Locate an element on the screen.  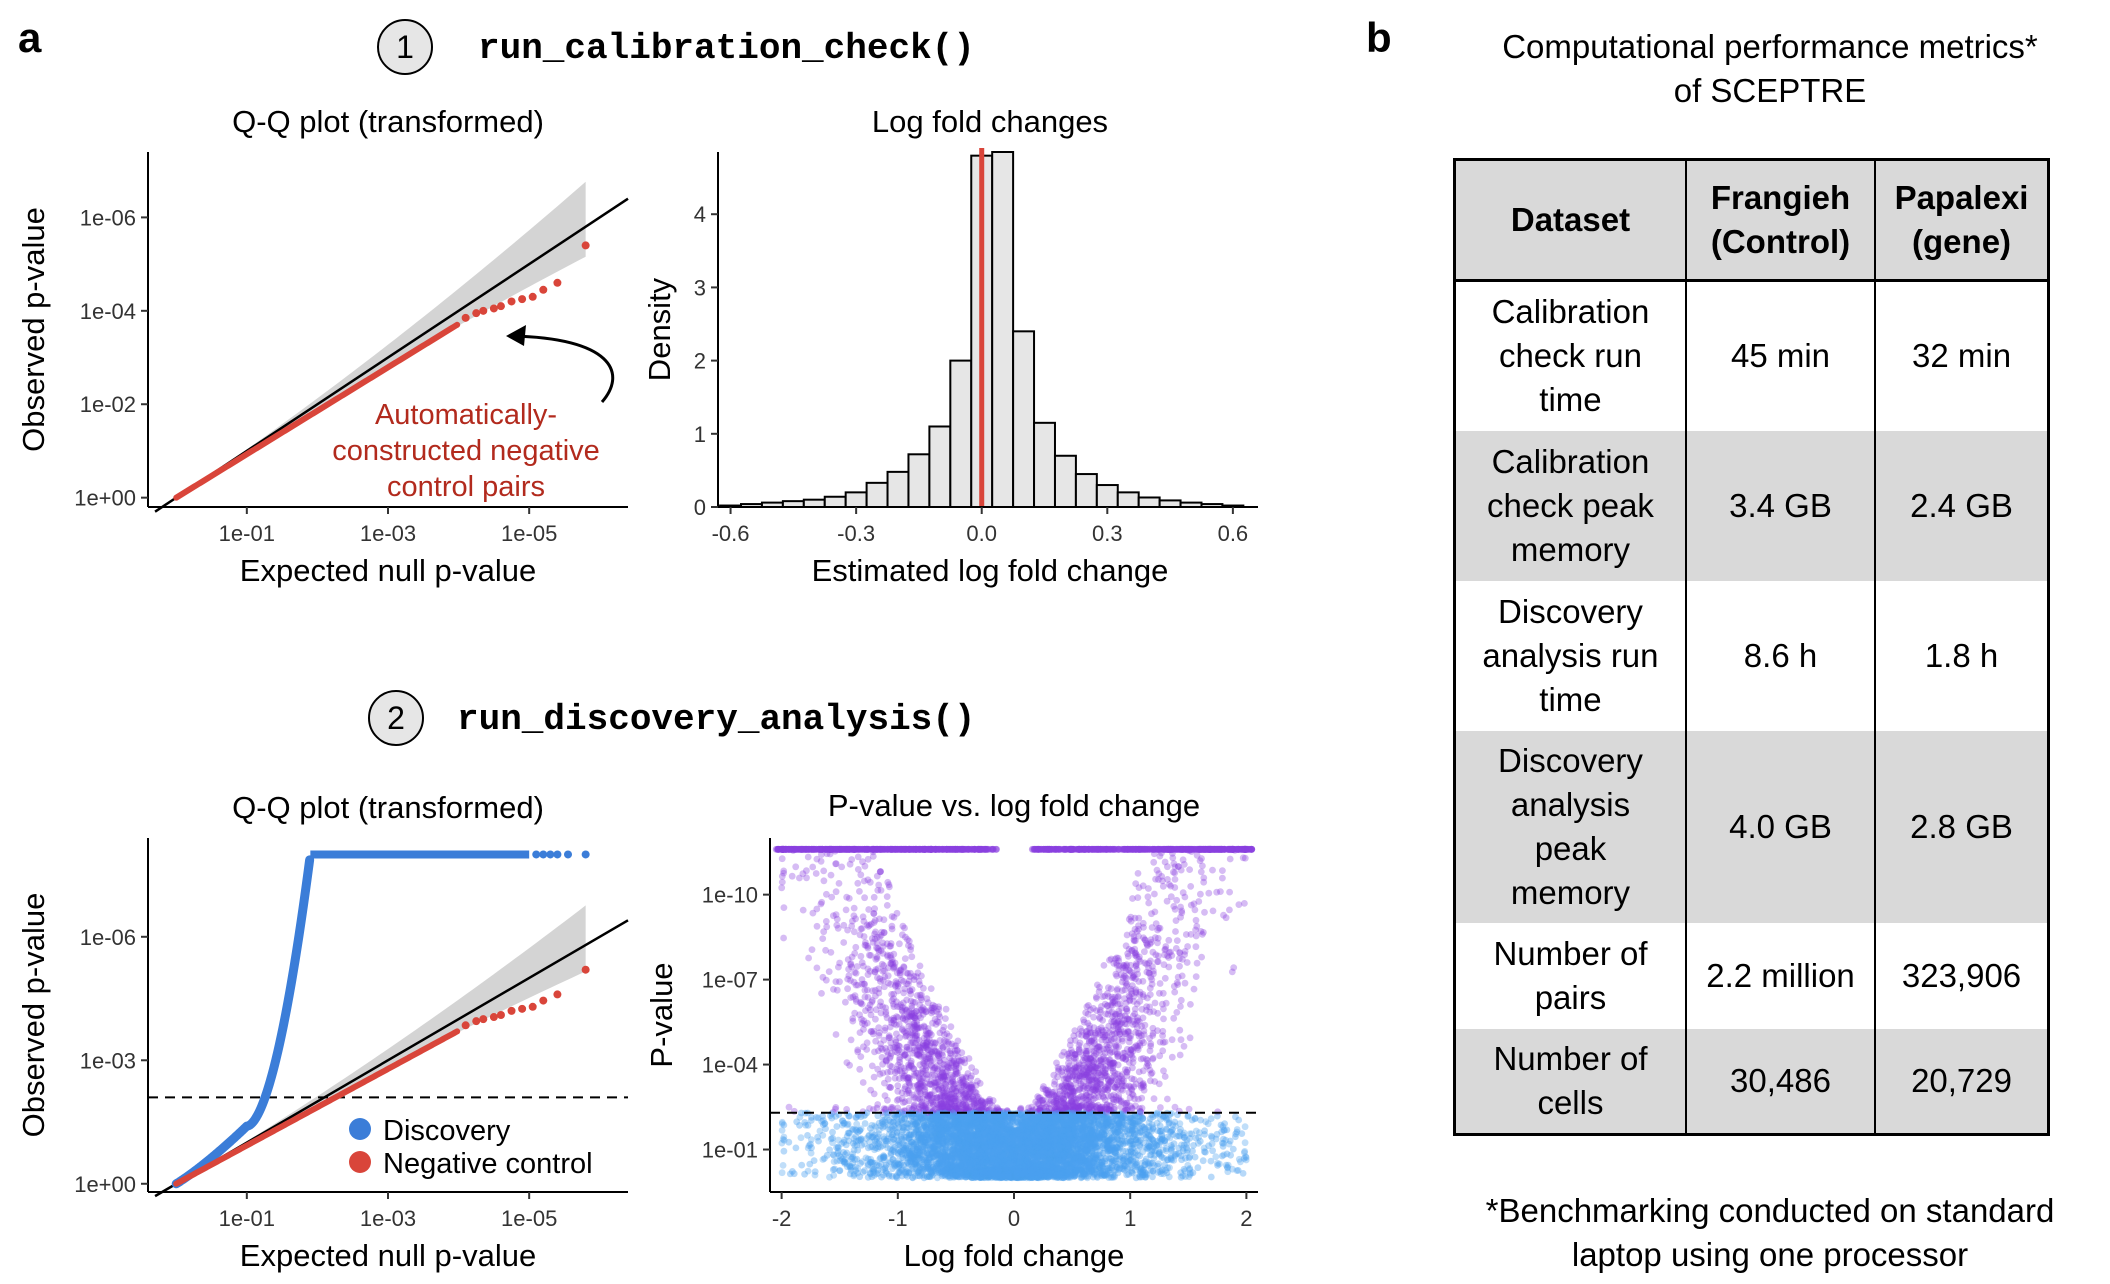
confidence-band is located at coordinates (381, 1044).